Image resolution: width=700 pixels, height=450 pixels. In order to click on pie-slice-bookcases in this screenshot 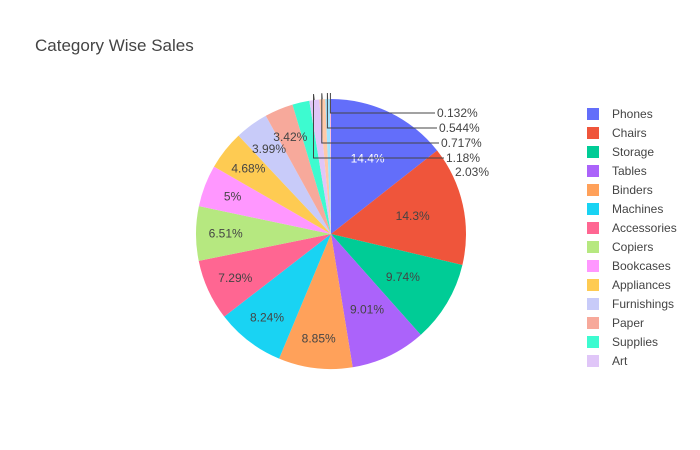, I will do `click(264, 200)`.